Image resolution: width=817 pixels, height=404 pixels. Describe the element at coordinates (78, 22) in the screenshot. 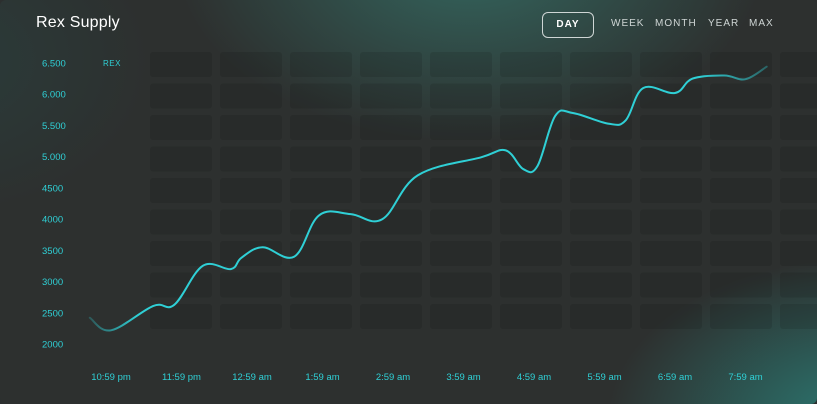

I see `chart-title: Rex Supply` at that location.